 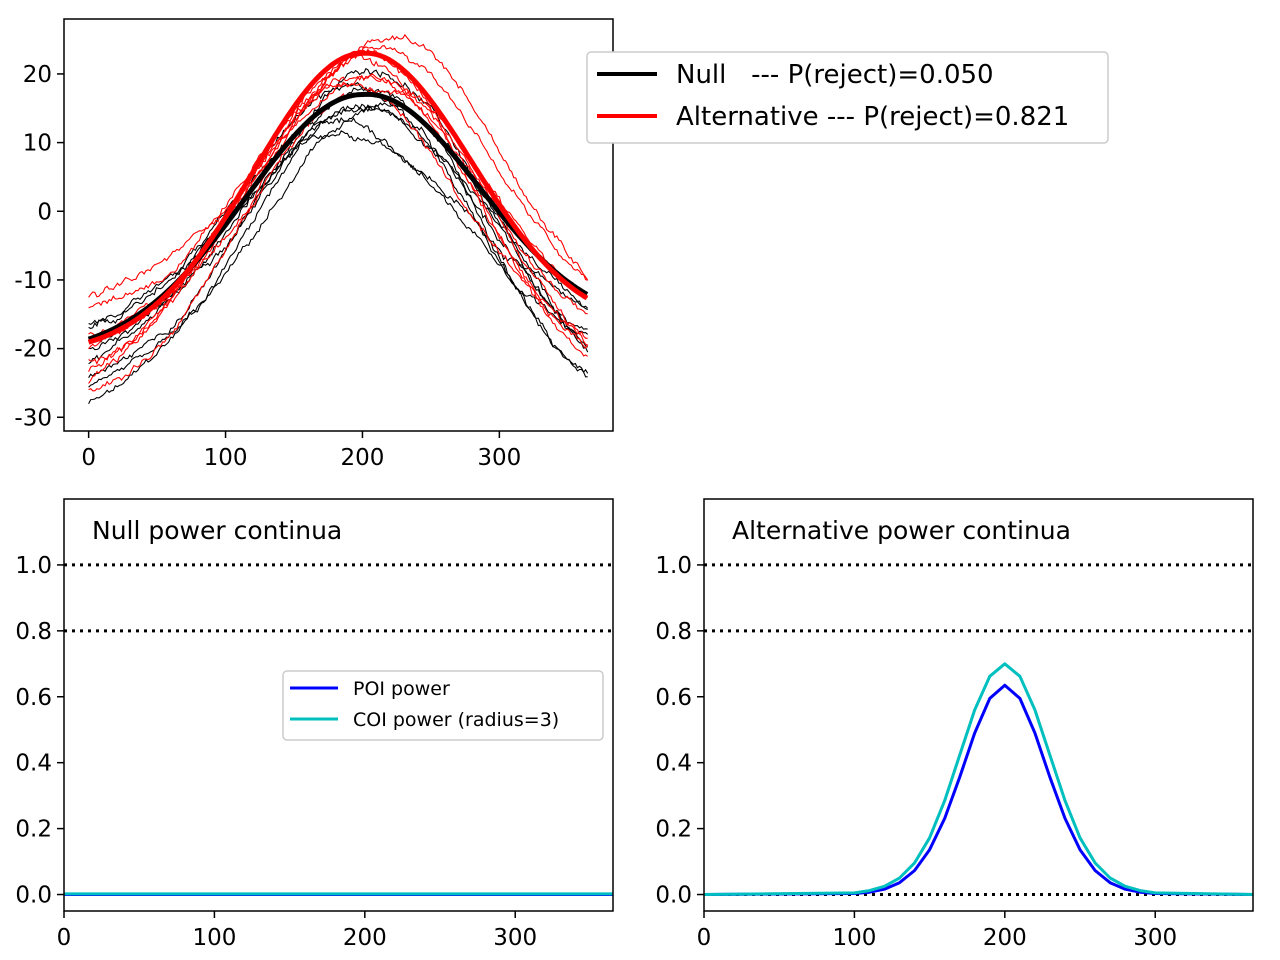 I want to click on y-tick-label: -10, so click(x=33, y=281).